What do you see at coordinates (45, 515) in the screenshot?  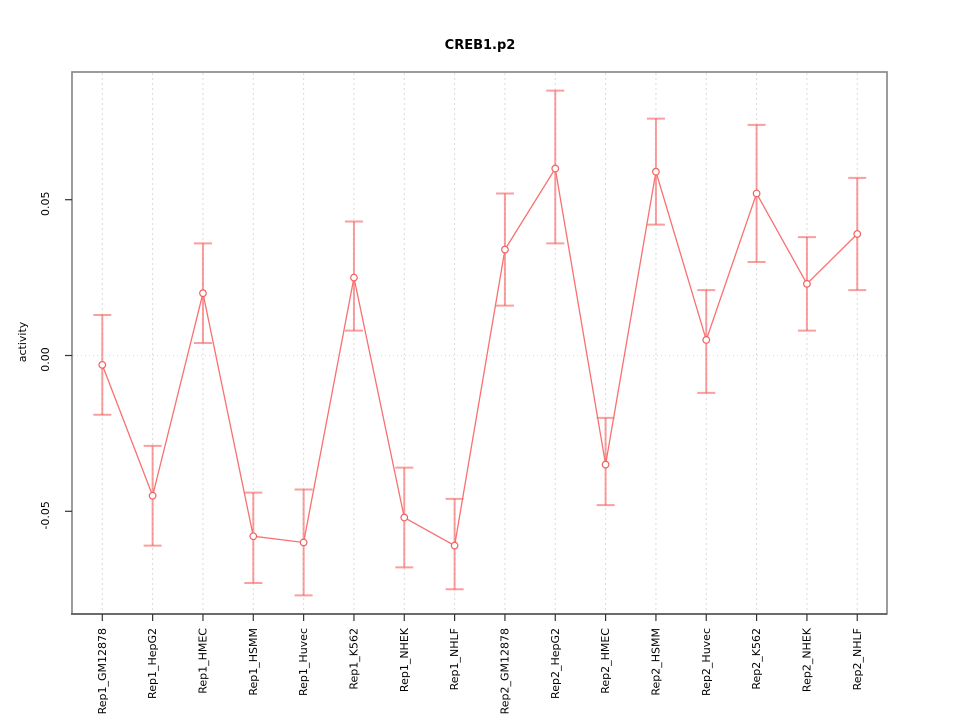 I see `y-tick-label: -0.05` at bounding box center [45, 515].